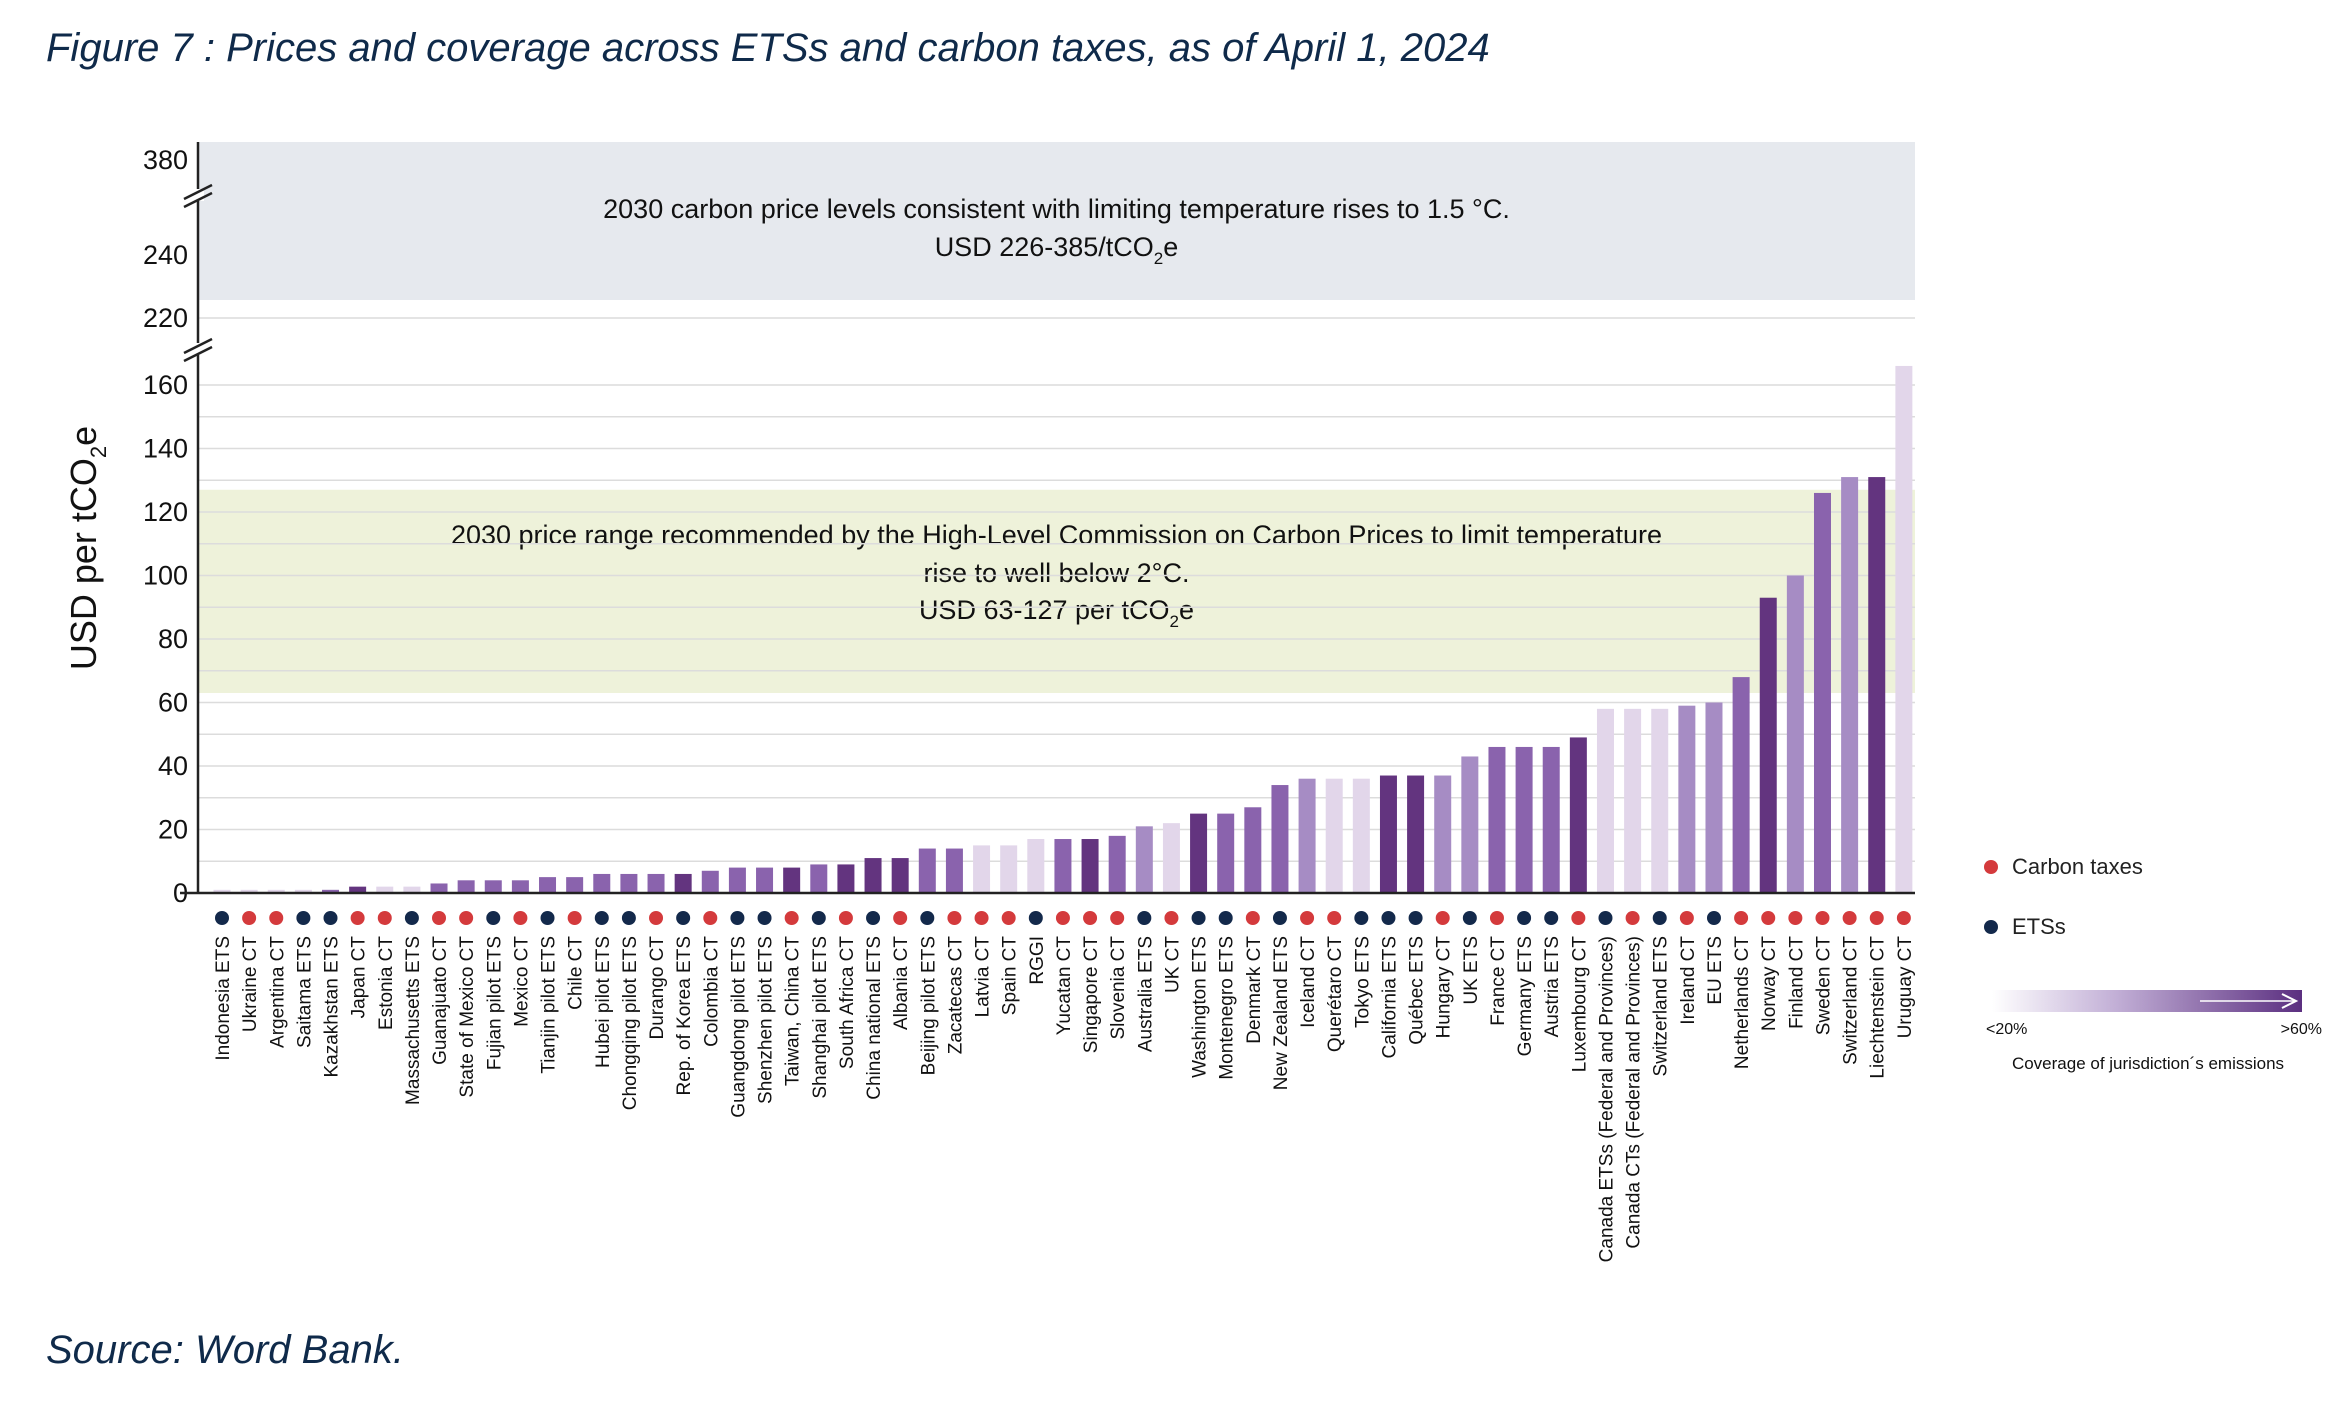 This screenshot has height=1402, width=2344. What do you see at coordinates (173, 766) in the screenshot?
I see `y-tick-label: 40` at bounding box center [173, 766].